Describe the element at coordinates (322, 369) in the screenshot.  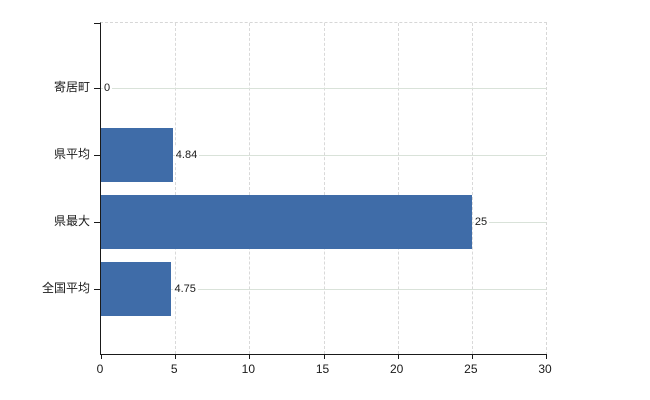
I see `x-tick-label-3: 15` at that location.